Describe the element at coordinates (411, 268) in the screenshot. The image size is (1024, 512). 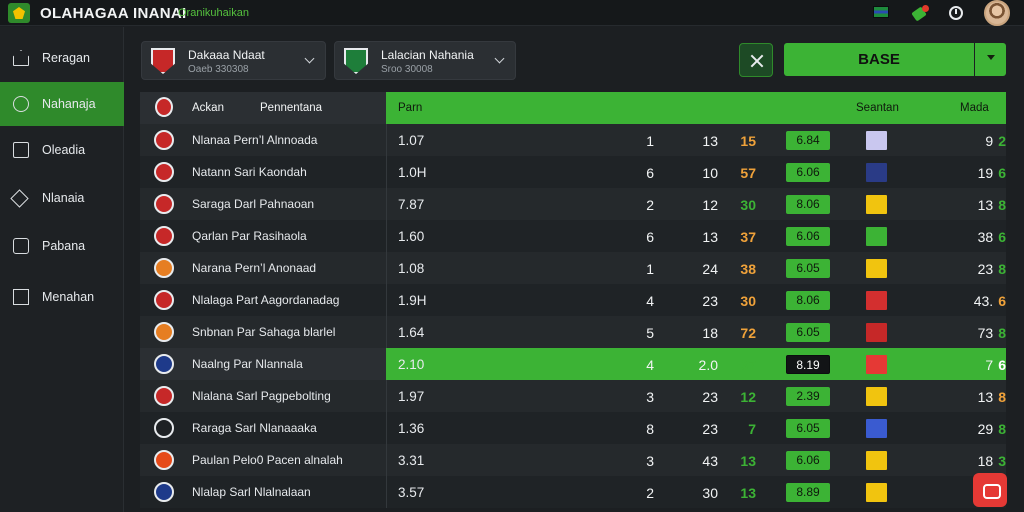
I see `odds-value: 1.08` at that location.